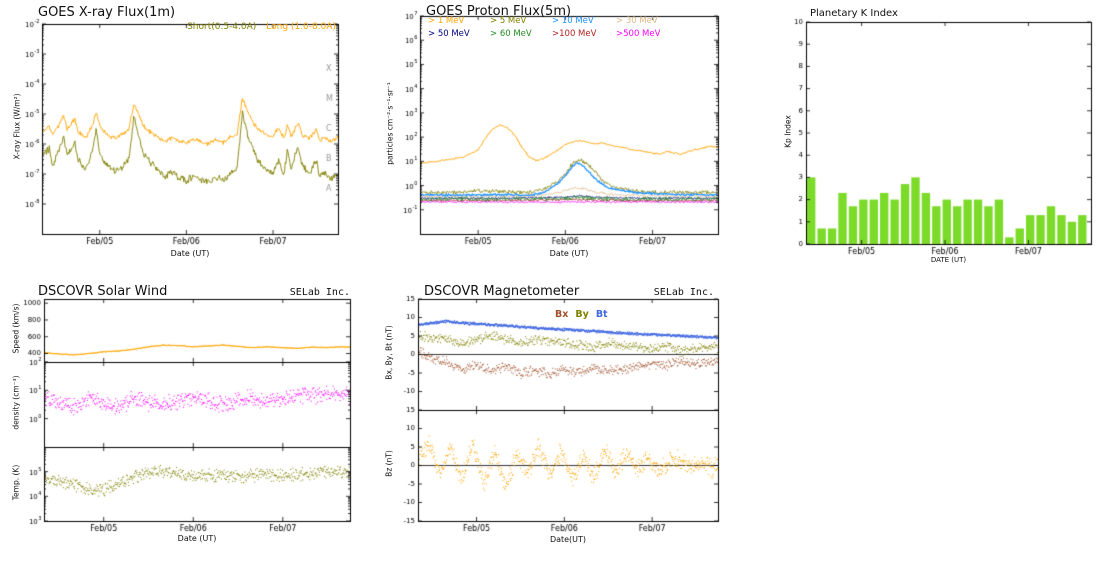 The height and width of the screenshot is (562, 1110). Describe the element at coordinates (389, 463) in the screenshot. I see `bz-y-axis-label: Bz (nT)` at that location.